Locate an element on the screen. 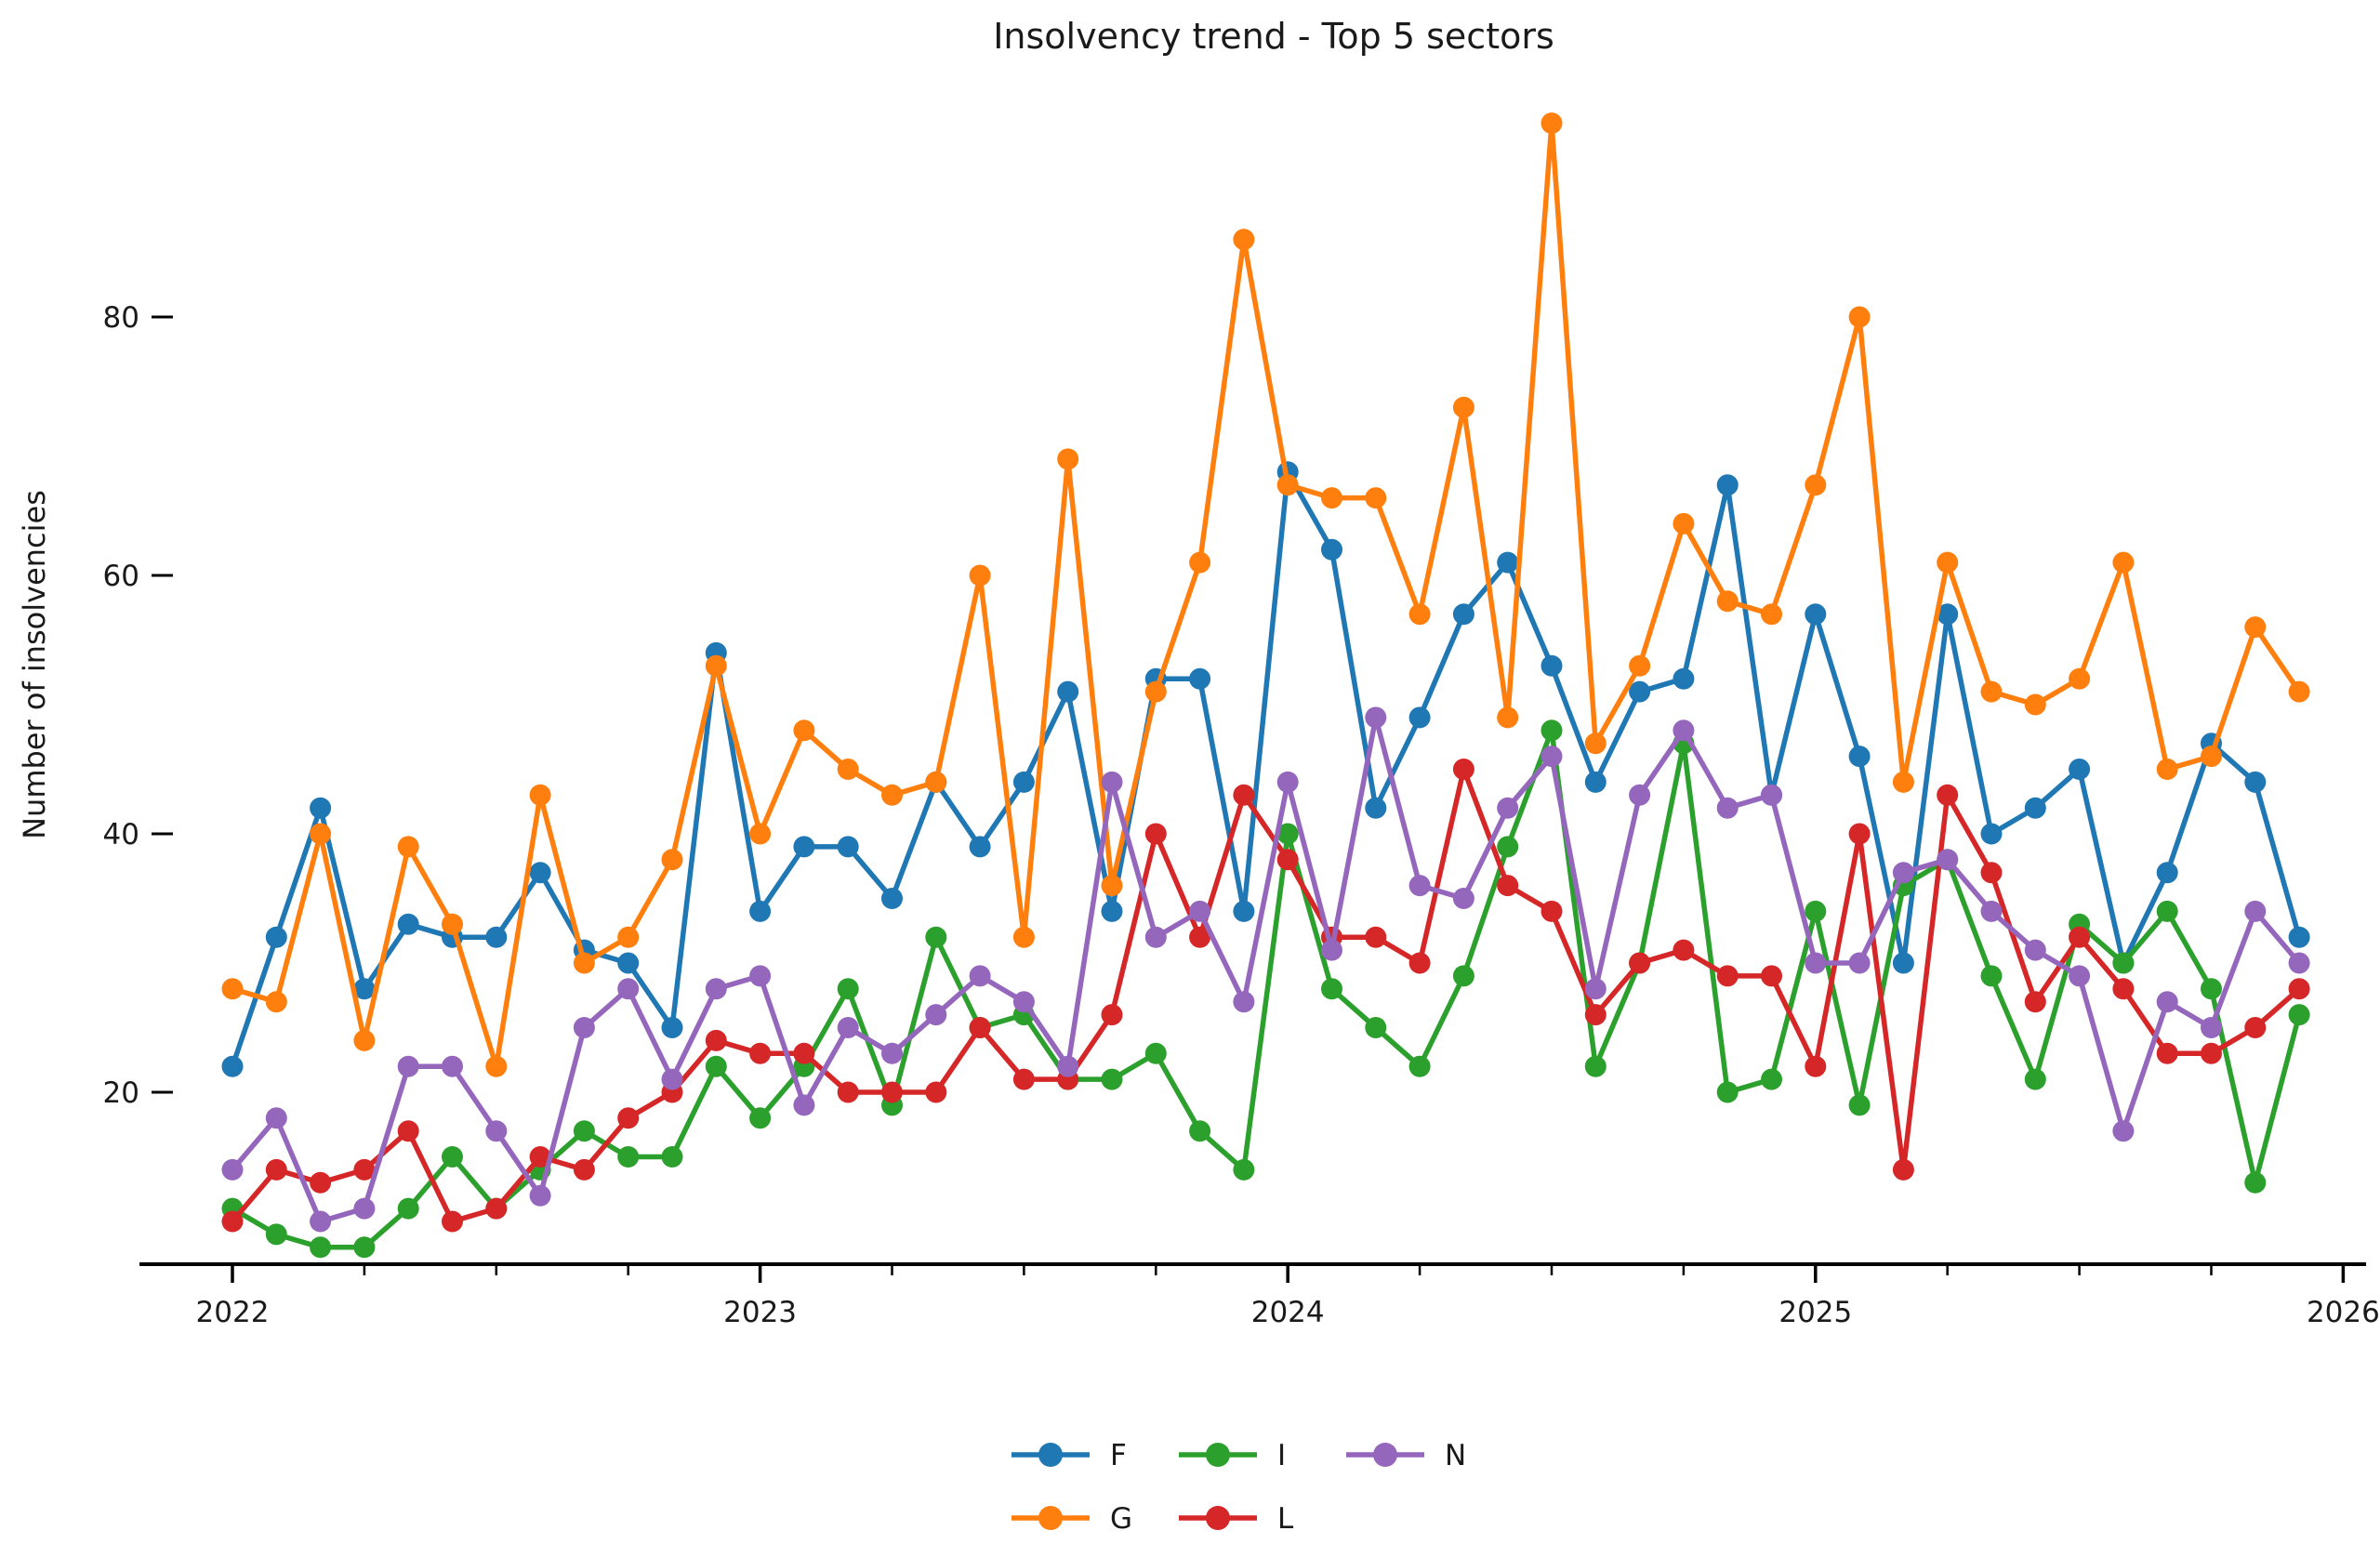 This screenshot has width=2380, height=1544. legend-marker-I is located at coordinates (1218, 1455).